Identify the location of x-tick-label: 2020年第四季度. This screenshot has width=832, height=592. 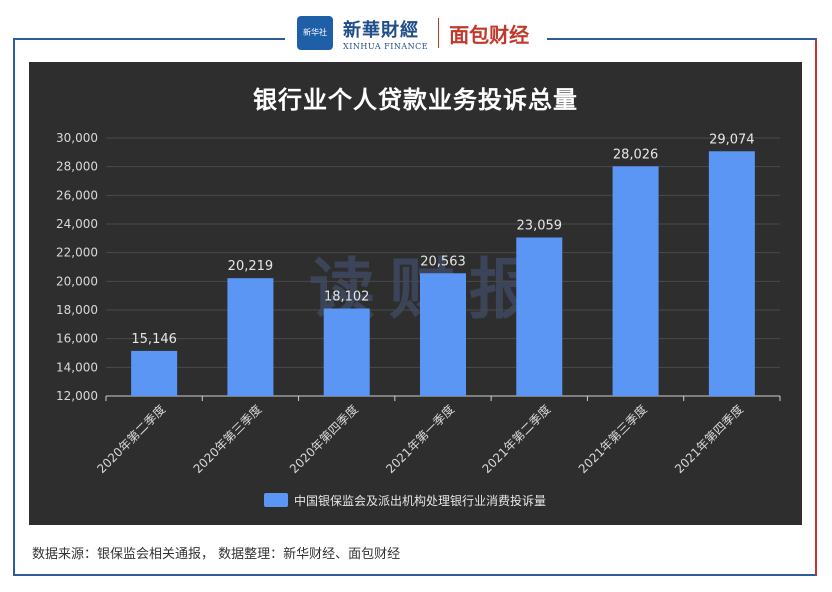
(323, 439).